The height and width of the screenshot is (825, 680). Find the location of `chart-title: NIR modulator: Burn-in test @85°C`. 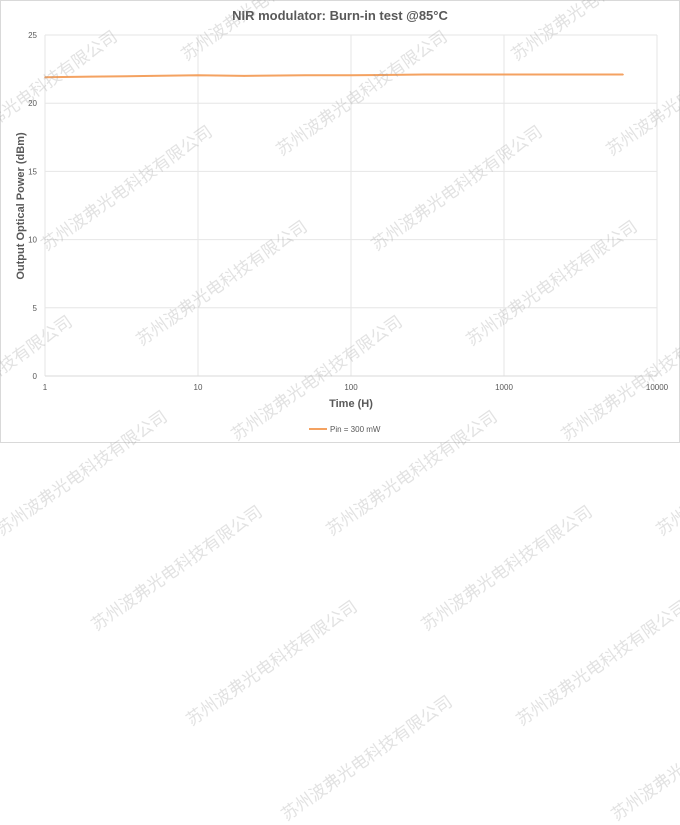

chart-title: NIR modulator: Burn-in test @85°C is located at coordinates (340, 15).